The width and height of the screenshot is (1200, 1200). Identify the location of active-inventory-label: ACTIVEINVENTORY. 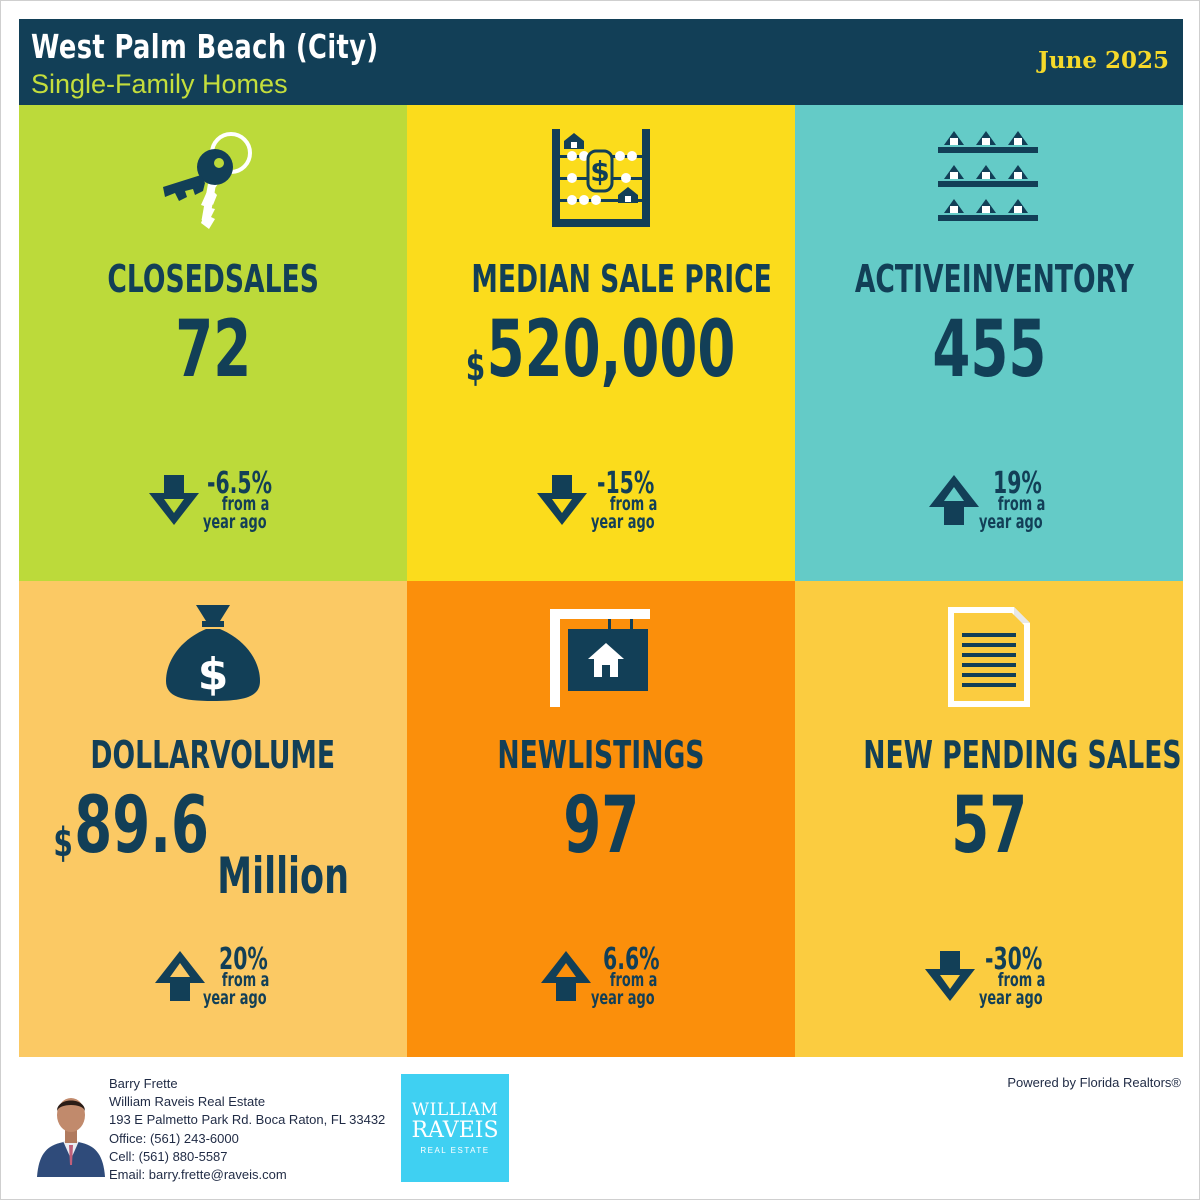
(994, 279).